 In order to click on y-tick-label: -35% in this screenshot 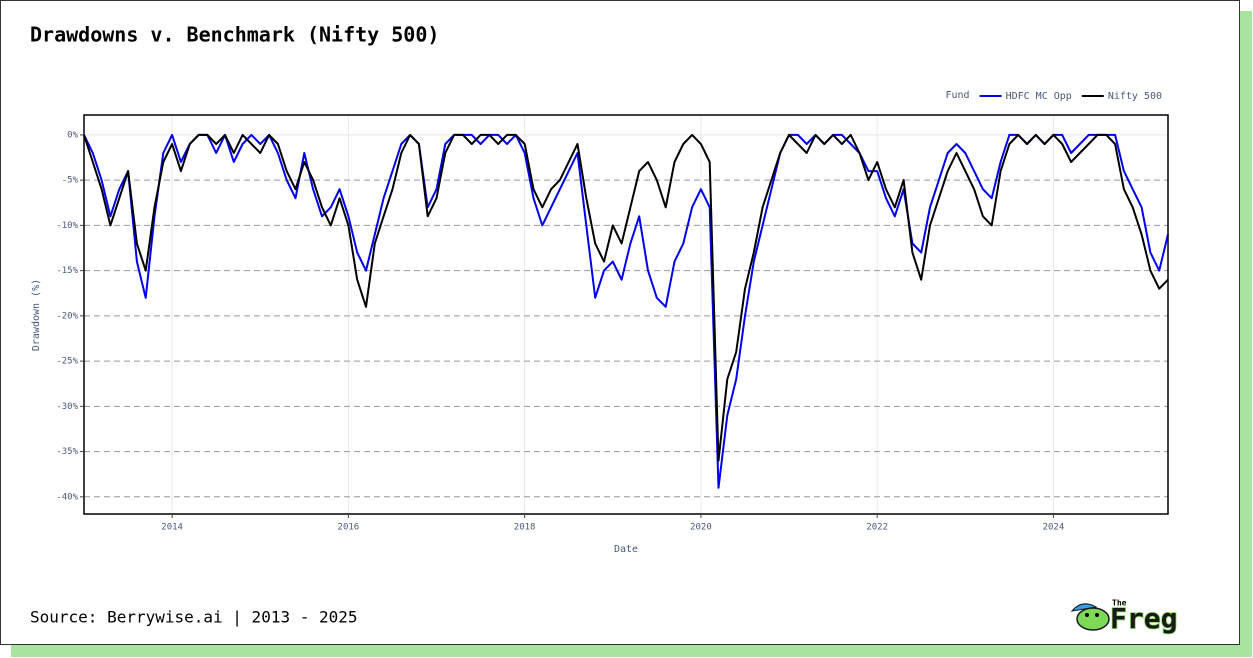, I will do `click(67, 452)`.